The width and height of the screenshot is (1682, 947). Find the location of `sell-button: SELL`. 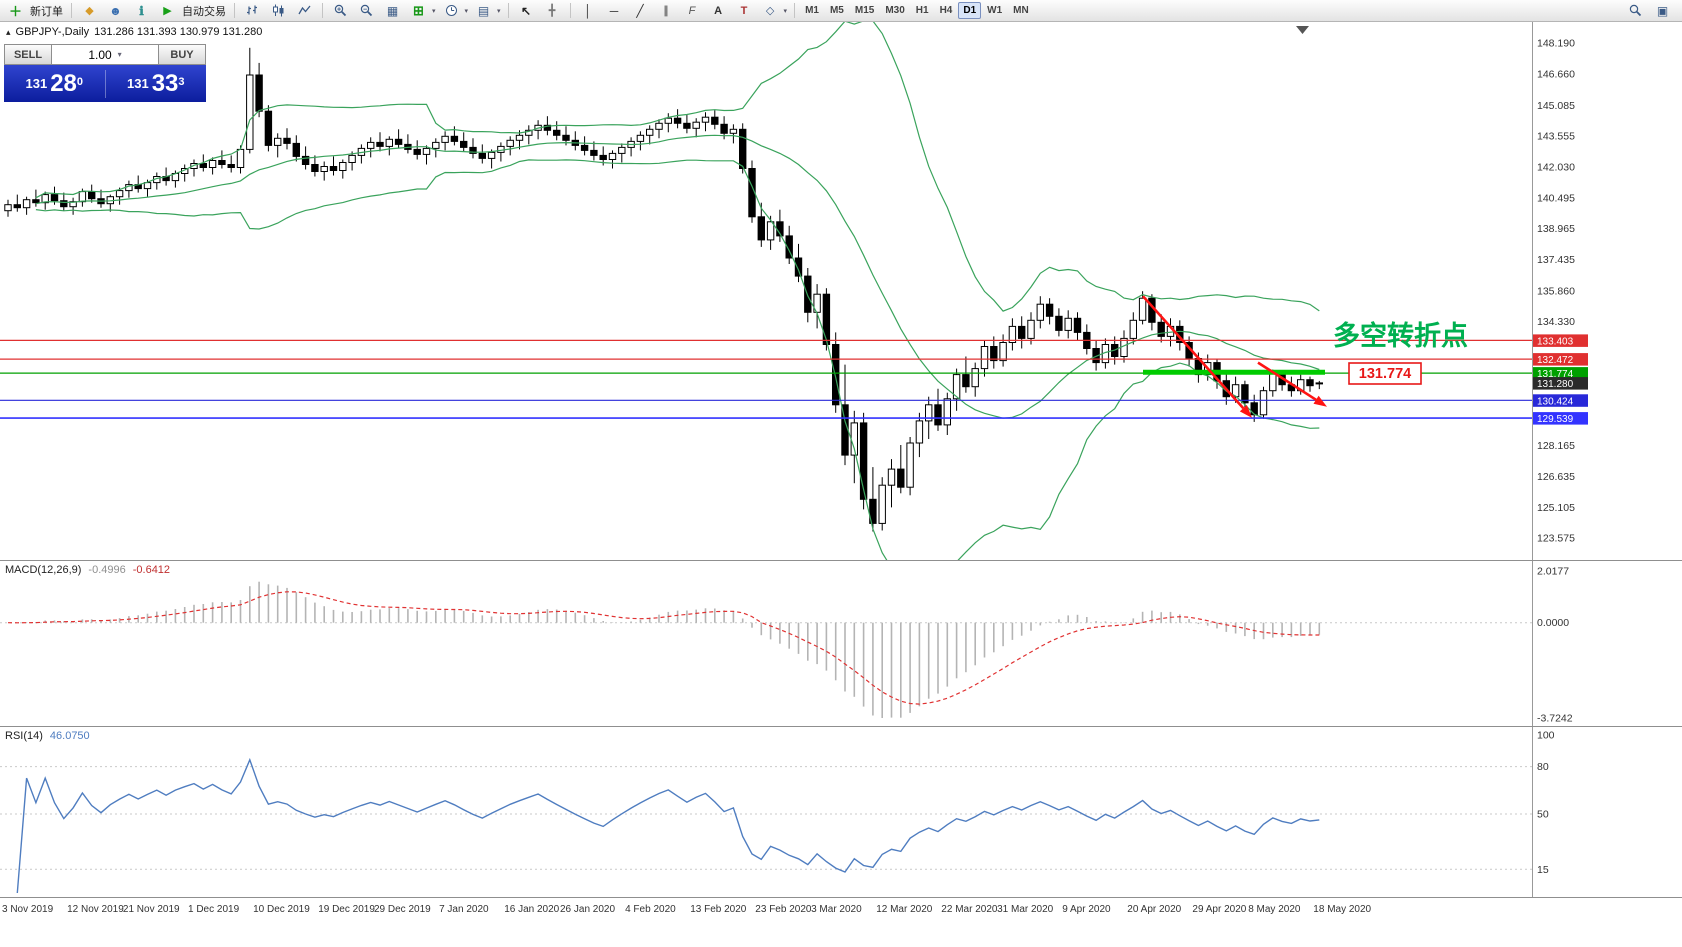

sell-button: SELL is located at coordinates (28, 54).